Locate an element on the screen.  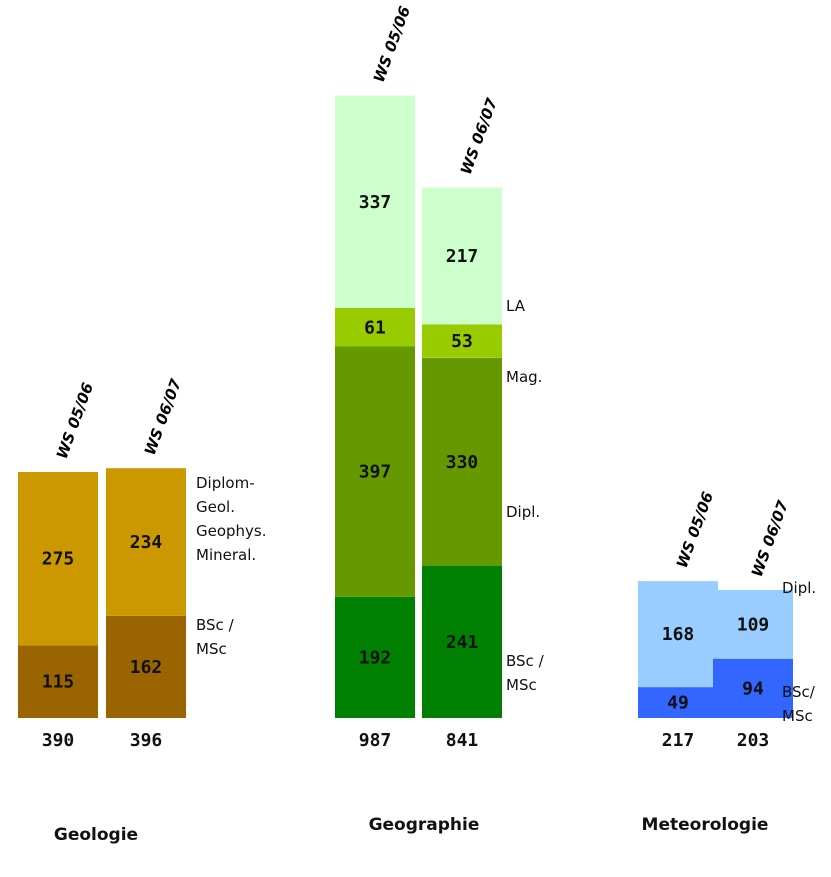
bar-value-label: 337 is located at coordinates (375, 202).